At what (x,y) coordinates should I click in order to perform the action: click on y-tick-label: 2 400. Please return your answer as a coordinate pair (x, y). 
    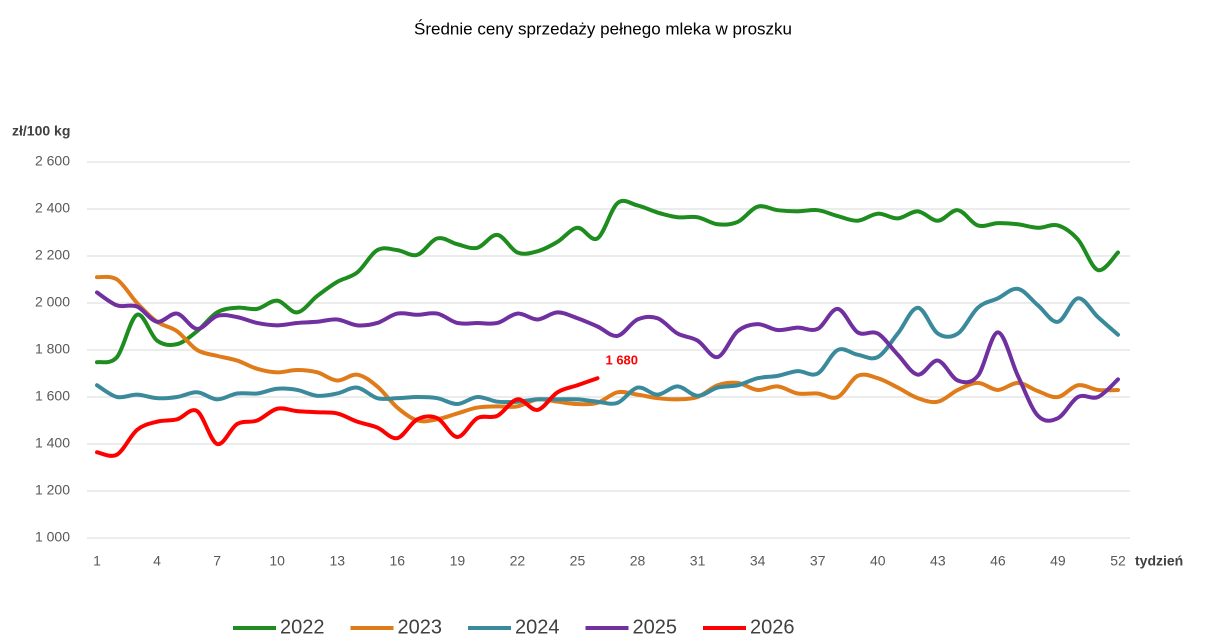
    Looking at the image, I should click on (52, 208).